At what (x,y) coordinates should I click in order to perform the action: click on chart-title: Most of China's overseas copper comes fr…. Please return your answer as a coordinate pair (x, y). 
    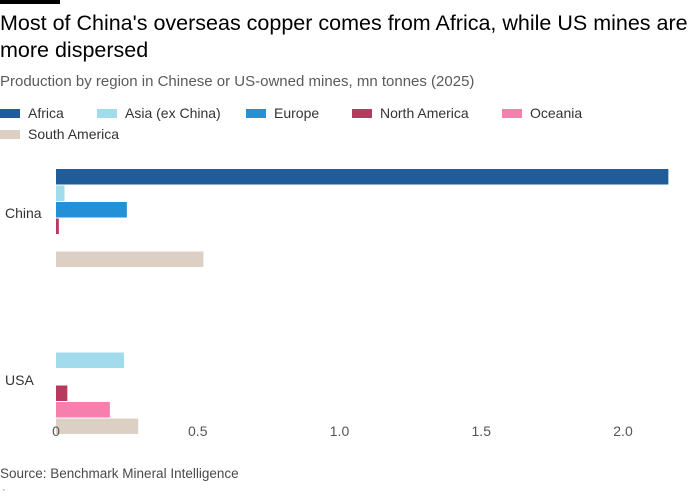
    Looking at the image, I should click on (344, 36).